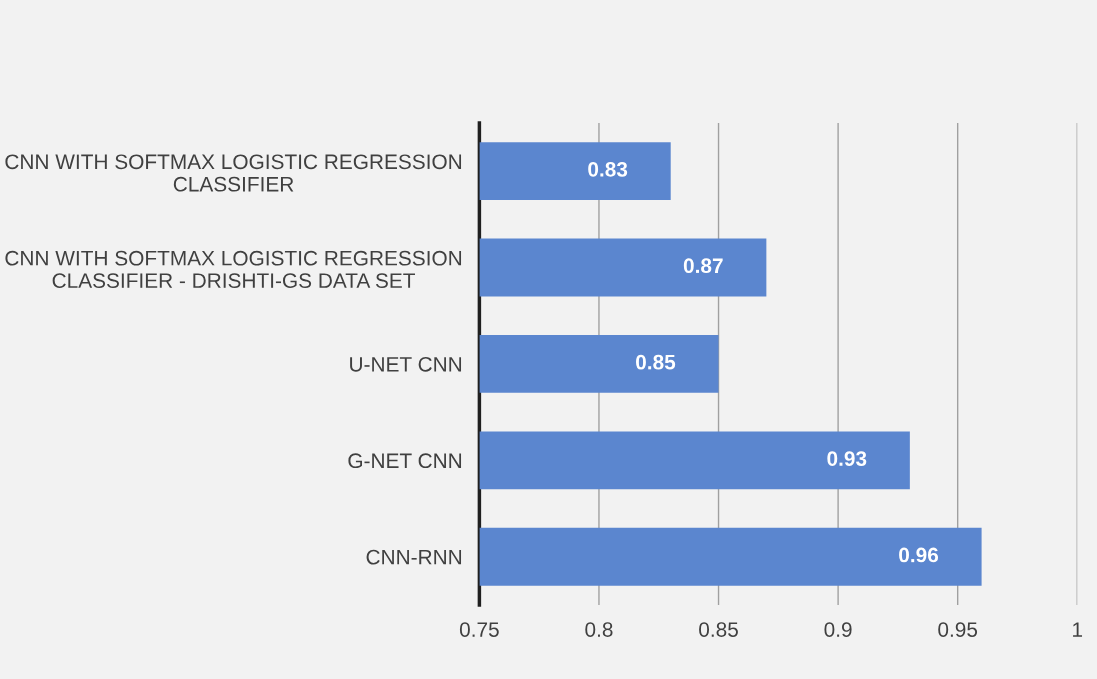 This screenshot has width=1097, height=679. What do you see at coordinates (414, 557) in the screenshot?
I see `y-tick-label: CNN-RNN` at bounding box center [414, 557].